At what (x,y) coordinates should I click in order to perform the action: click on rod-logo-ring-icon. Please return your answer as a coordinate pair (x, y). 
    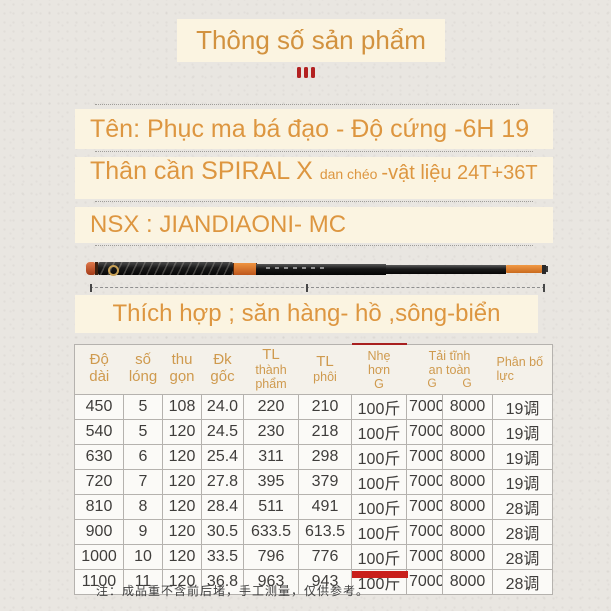
    Looking at the image, I should click on (113, 270).